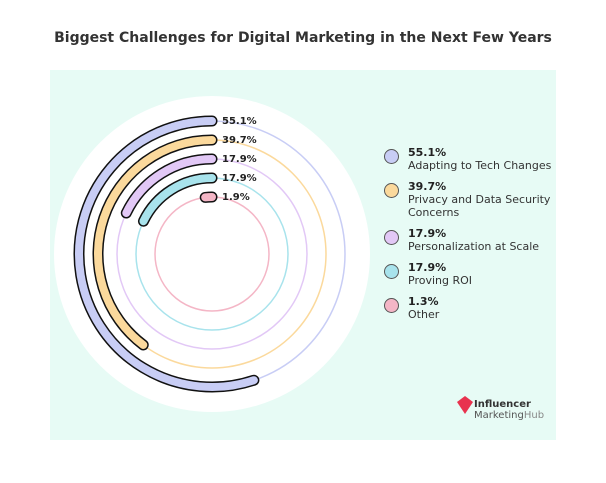 The image size is (606, 483). I want to click on legend-value: 1.3%, so click(423, 301).